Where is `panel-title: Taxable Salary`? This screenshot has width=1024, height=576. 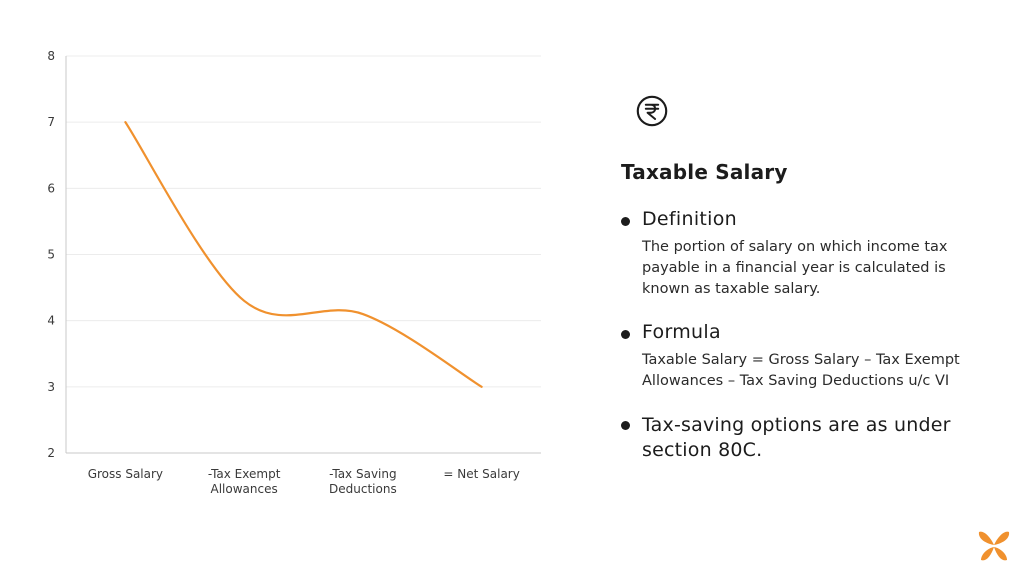 panel-title: Taxable Salary is located at coordinates (704, 172).